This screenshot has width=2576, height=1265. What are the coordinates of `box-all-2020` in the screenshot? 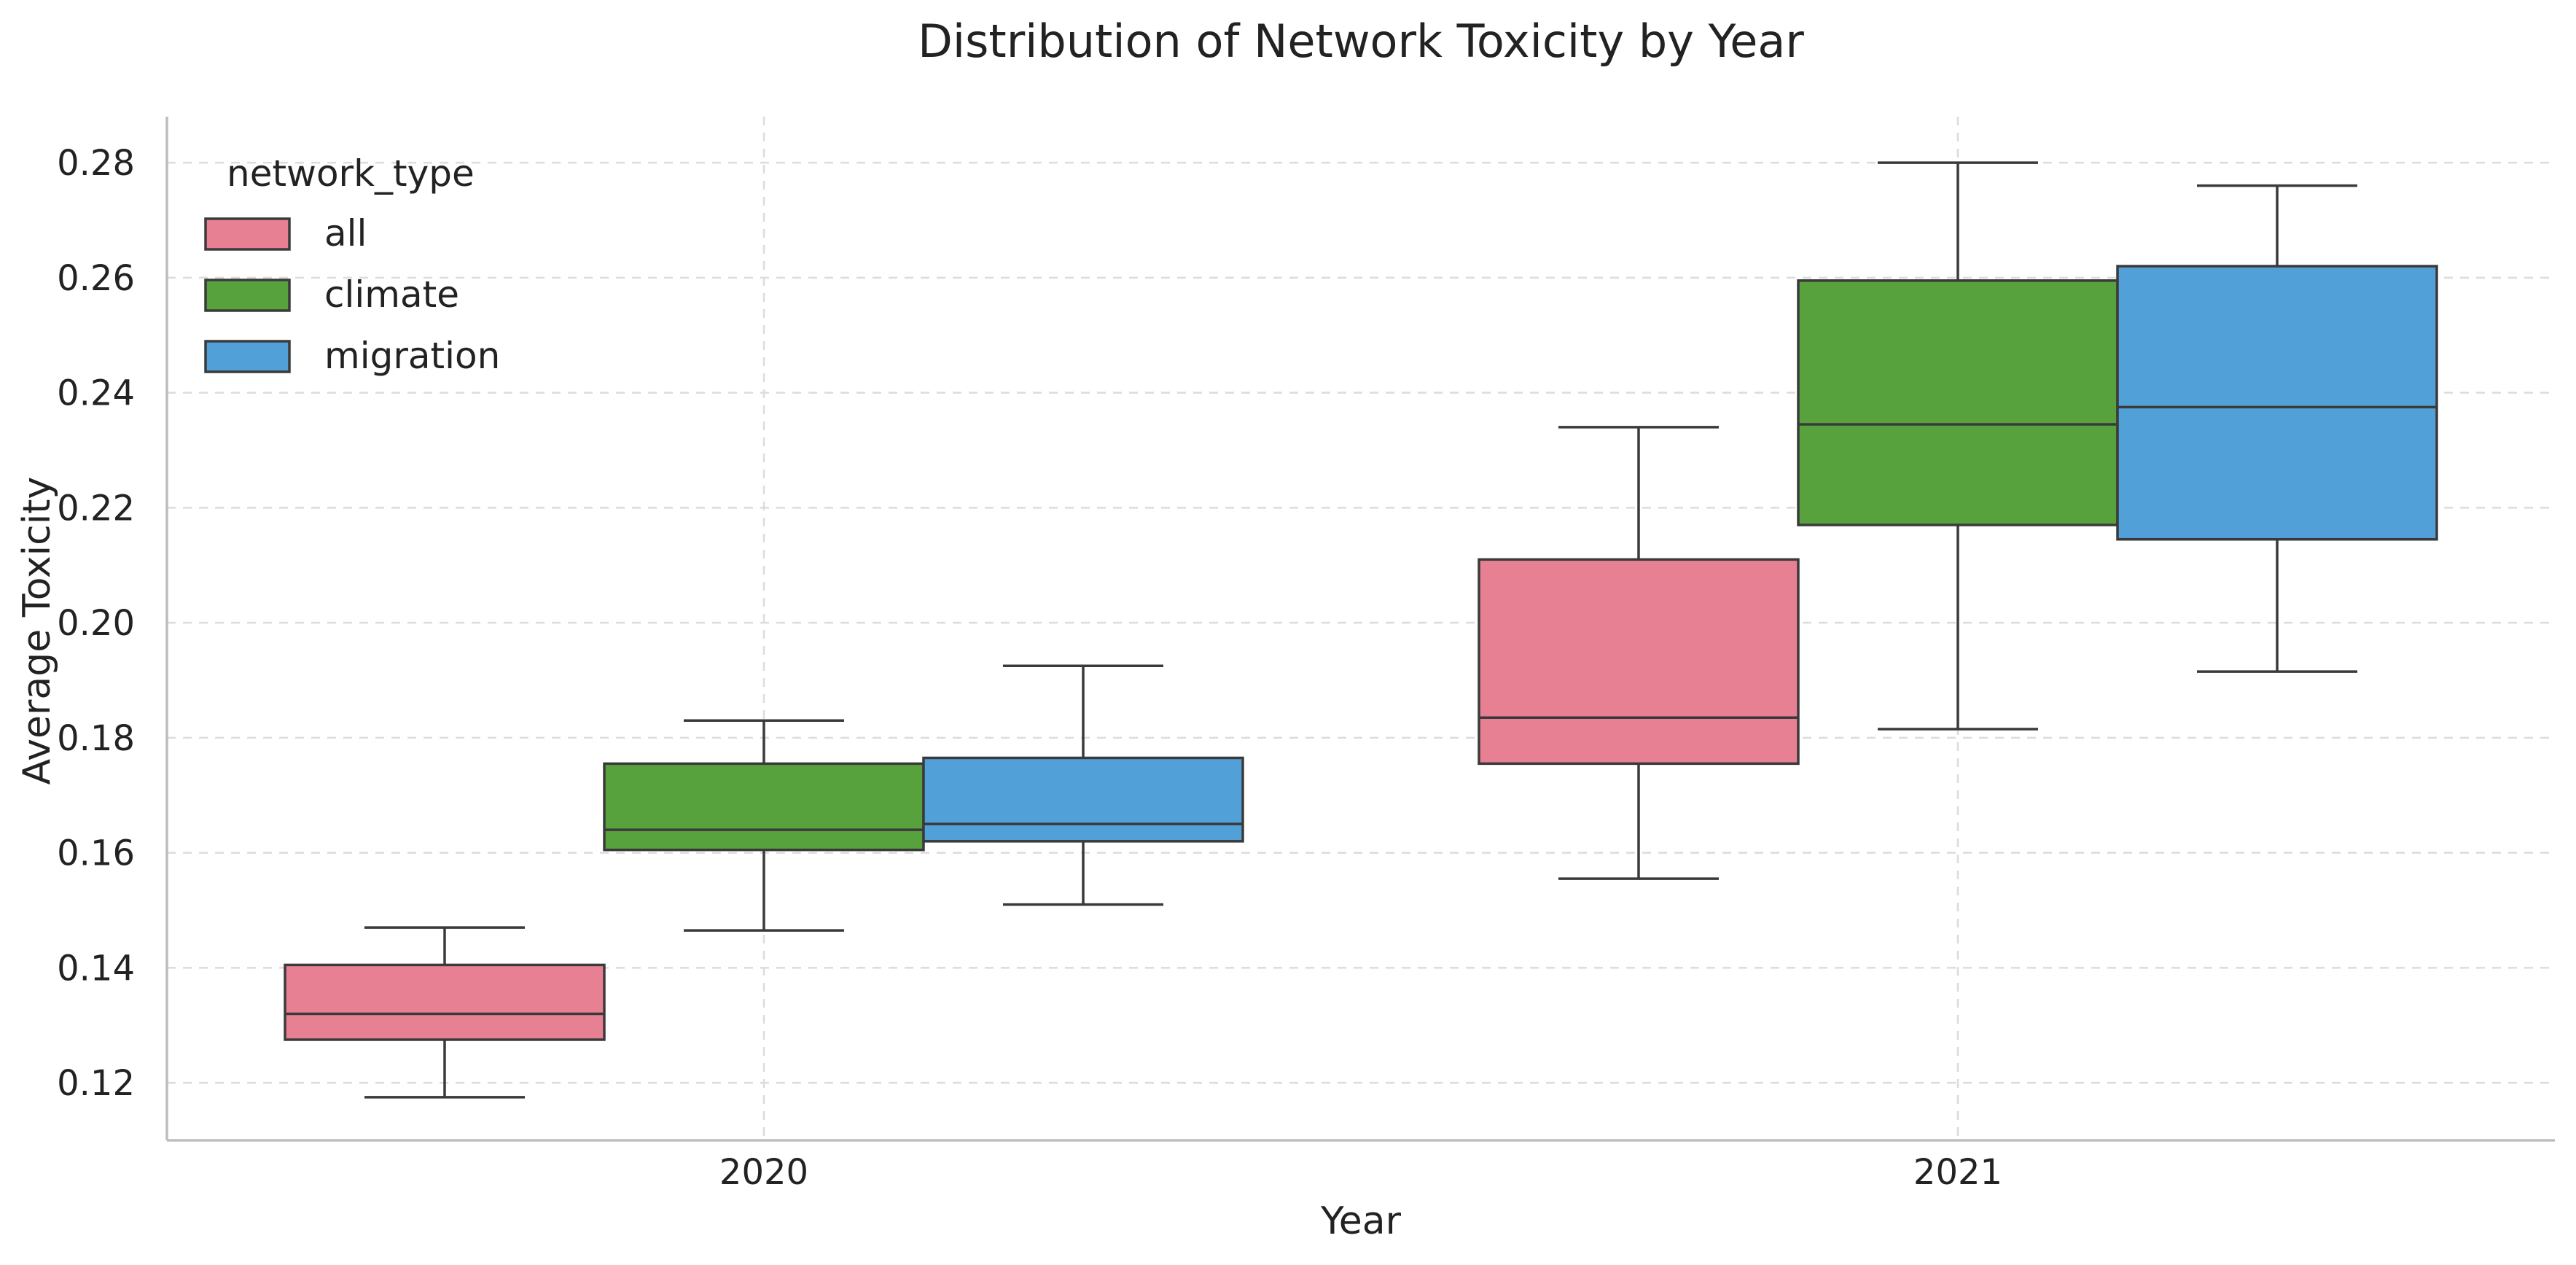 It's located at (445, 1013).